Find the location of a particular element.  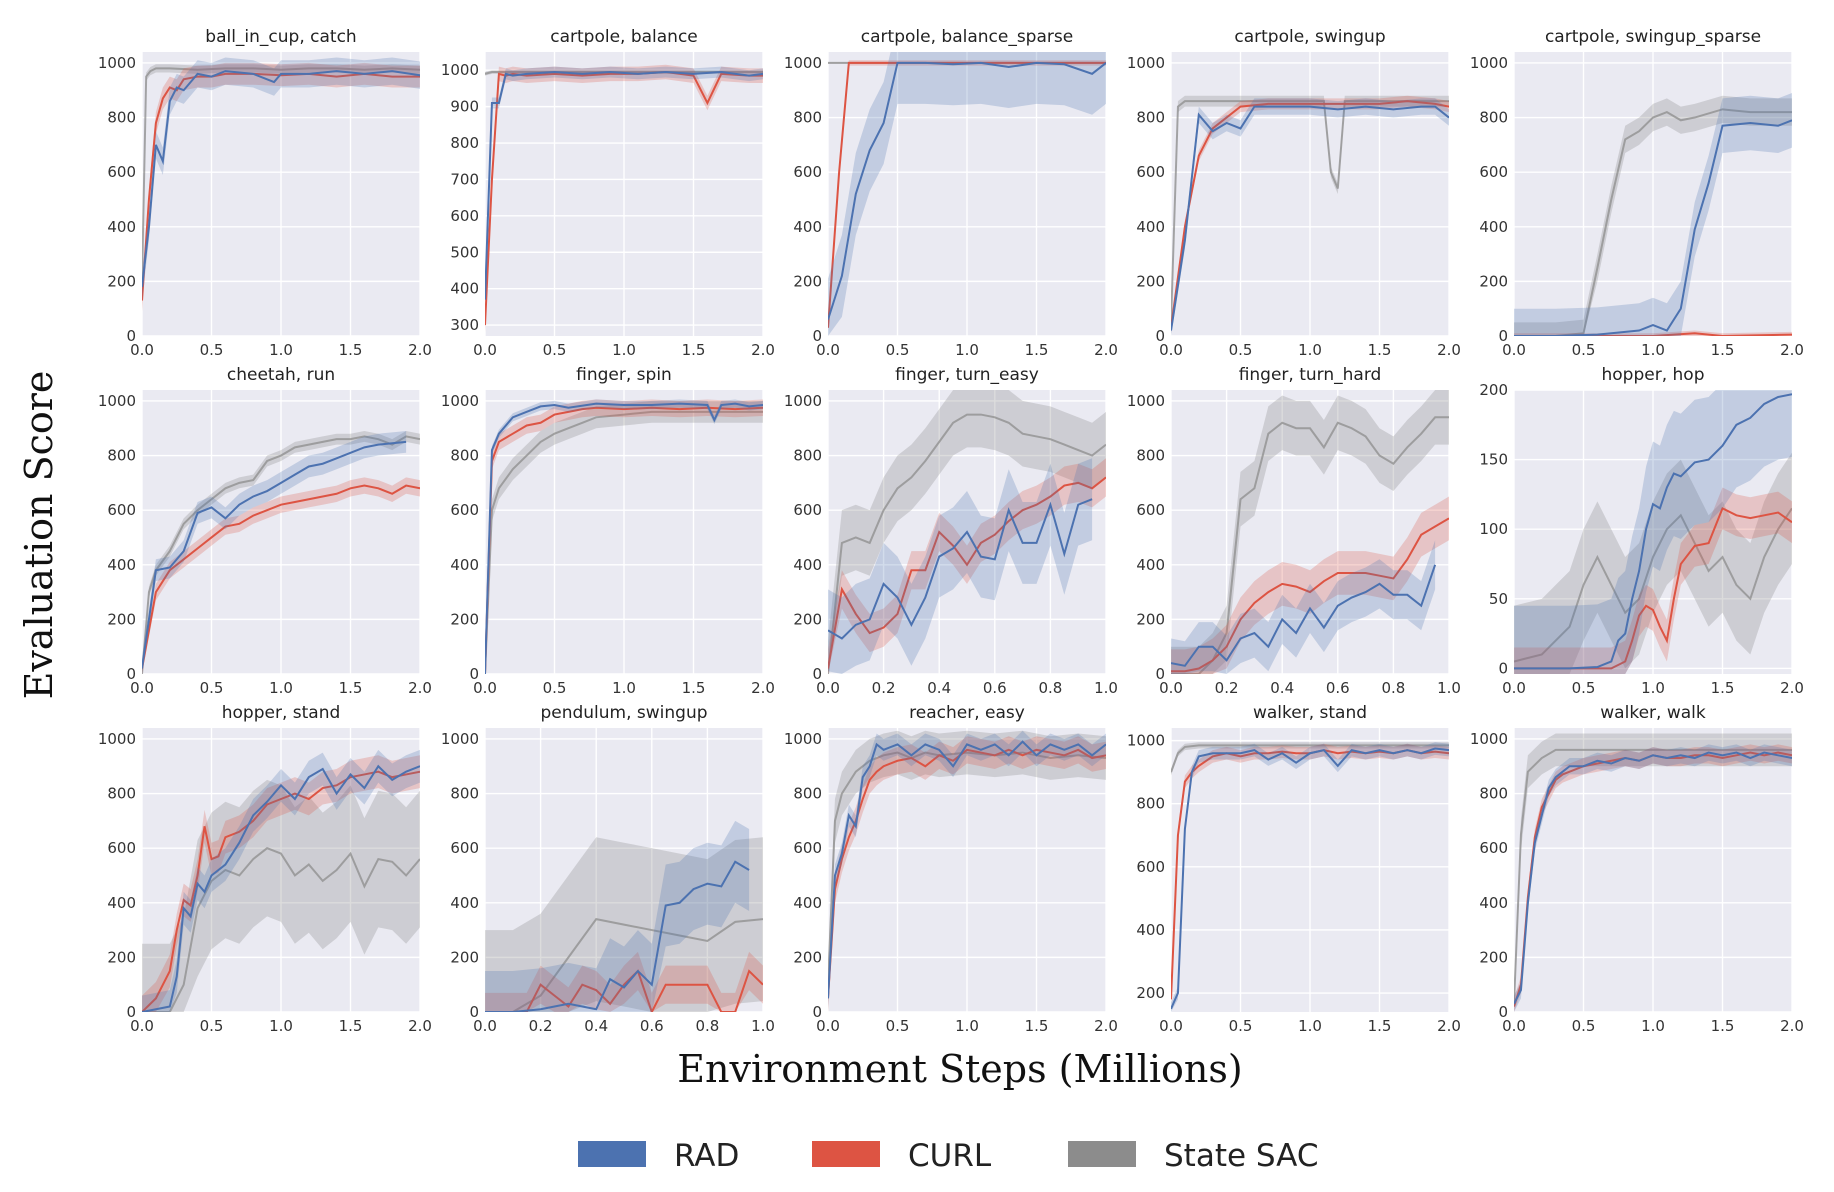

plot-area is located at coordinates (1310, 532).